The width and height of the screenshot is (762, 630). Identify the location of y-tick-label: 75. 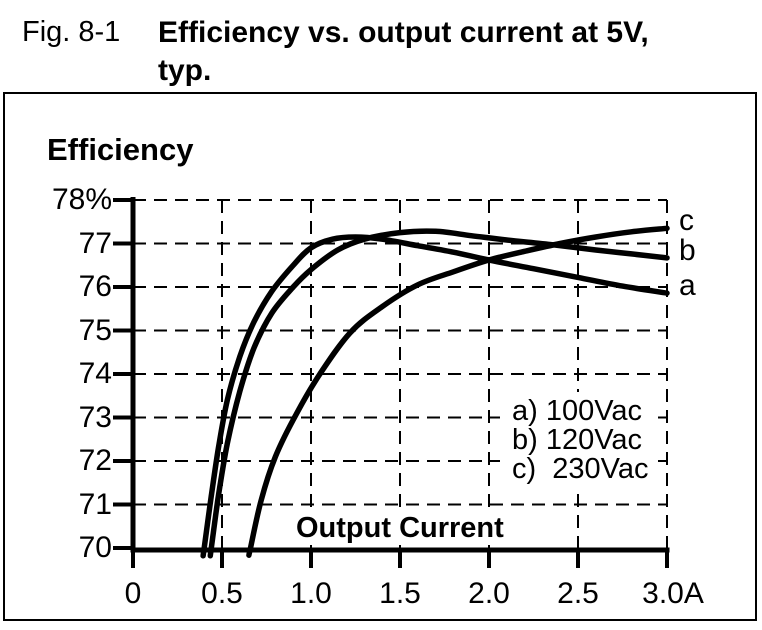
(95, 330).